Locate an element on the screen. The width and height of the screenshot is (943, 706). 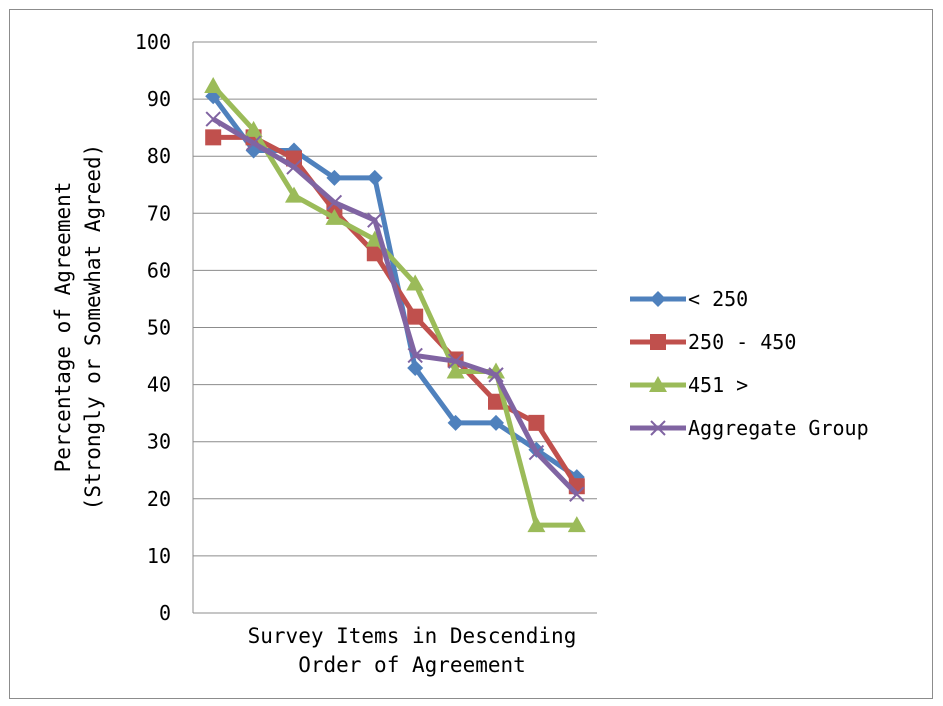
y-tick-label: 100 is located at coordinates (153, 42).